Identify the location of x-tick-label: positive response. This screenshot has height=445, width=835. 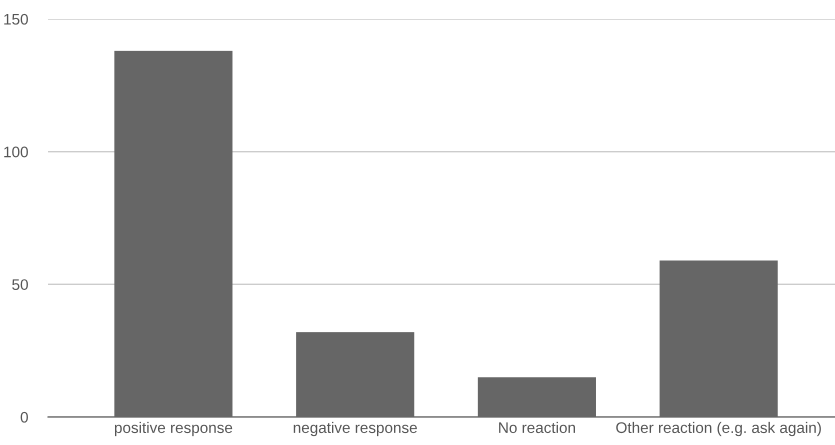
(173, 429).